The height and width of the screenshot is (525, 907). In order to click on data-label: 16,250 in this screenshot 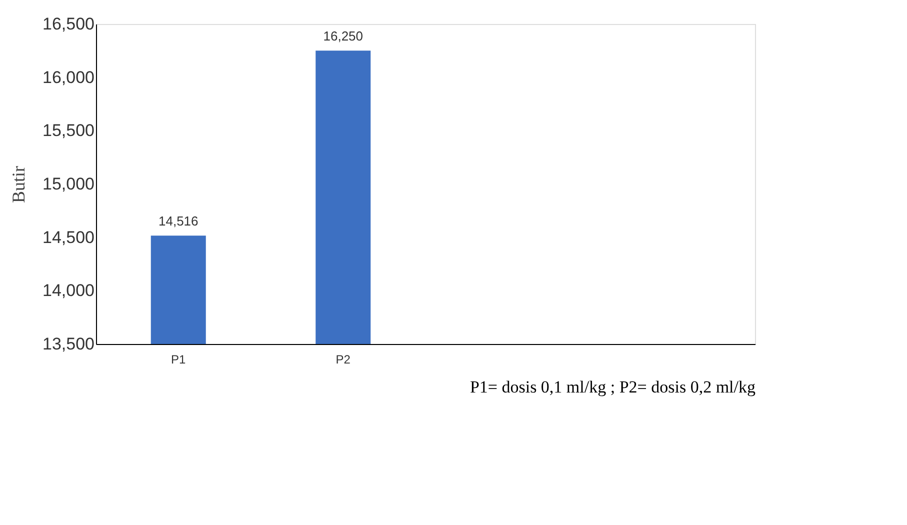, I will do `click(343, 36)`.